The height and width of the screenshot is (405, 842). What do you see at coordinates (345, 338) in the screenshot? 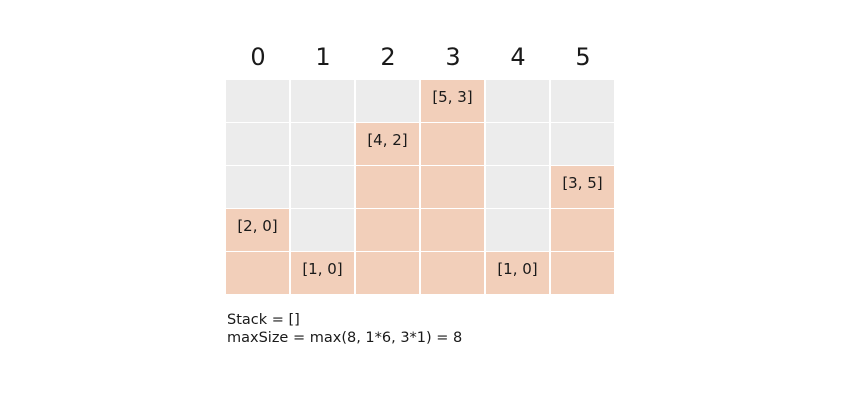
I see `max-size-caption: maxSize = max(8, 1*6, 3*1) = 8` at bounding box center [345, 338].